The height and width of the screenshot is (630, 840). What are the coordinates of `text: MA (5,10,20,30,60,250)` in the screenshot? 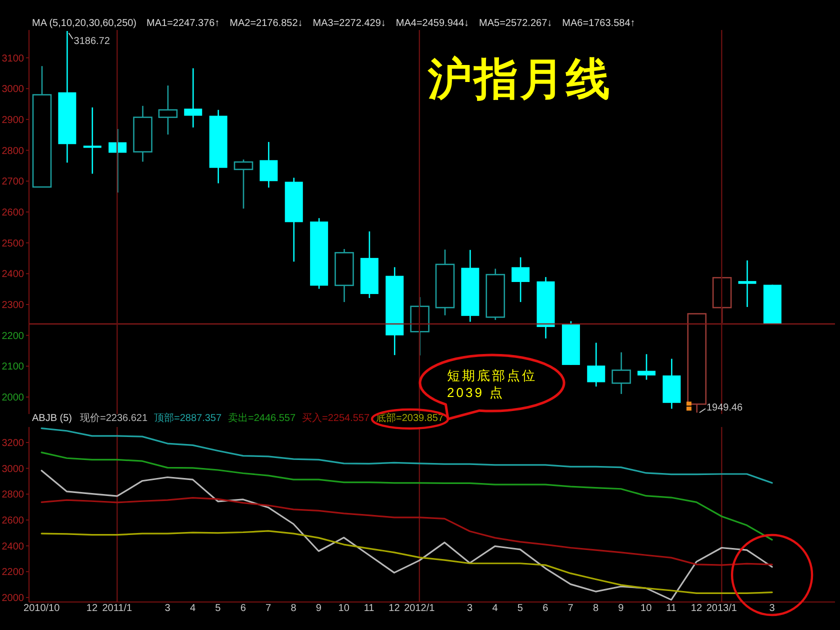 It's located at (84, 24).